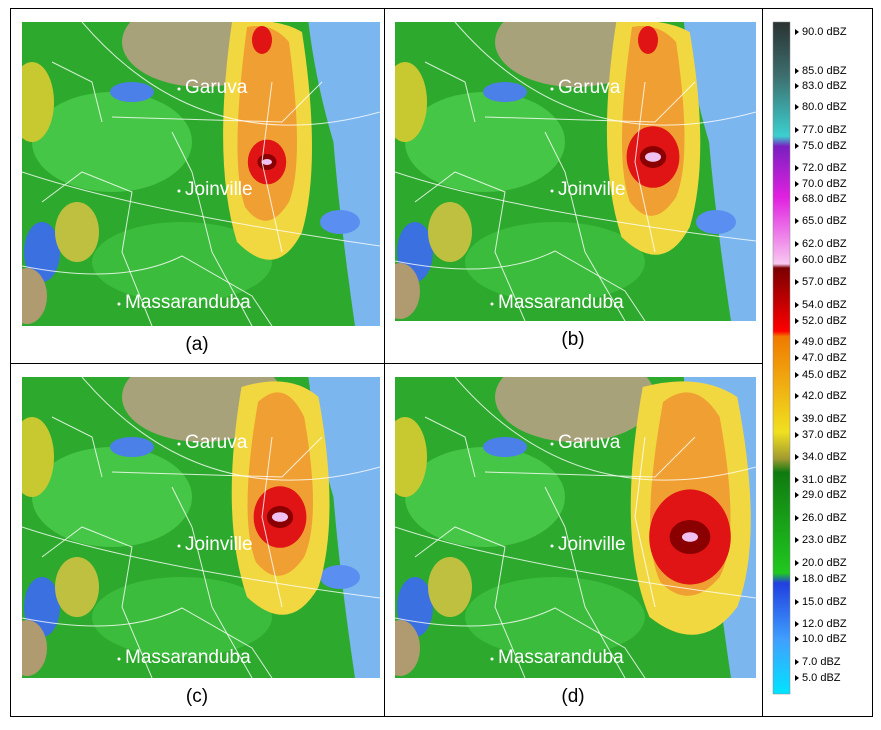 This screenshot has width=881, height=730. What do you see at coordinates (824, 396) in the screenshot?
I see `legend-label: 42.0 dBZ` at bounding box center [824, 396].